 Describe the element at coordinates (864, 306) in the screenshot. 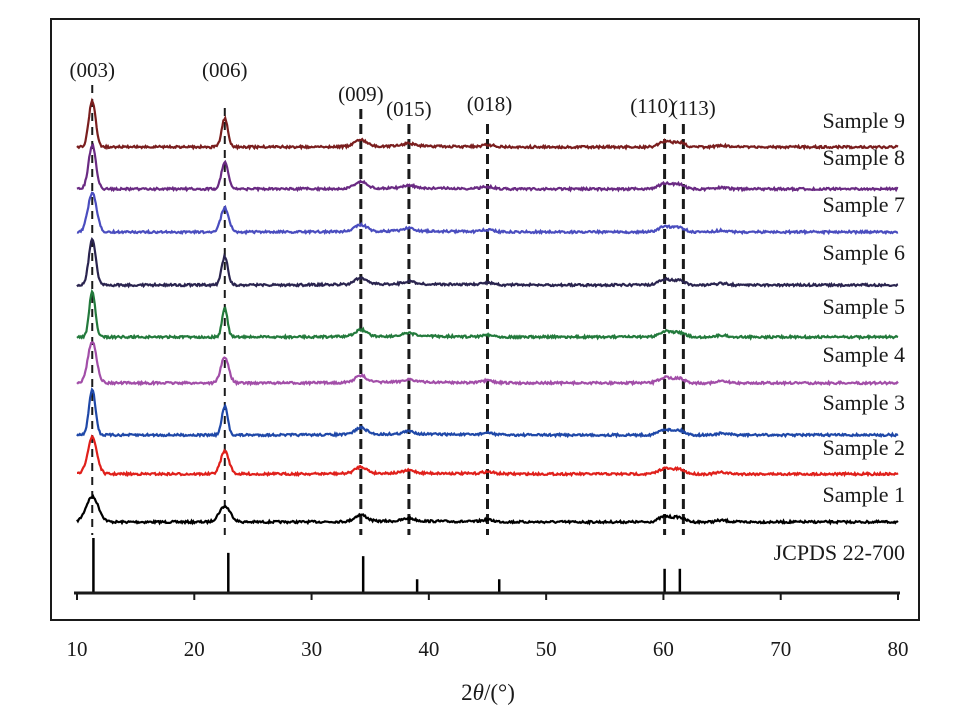

I see `series-label: Sample 5` at that location.